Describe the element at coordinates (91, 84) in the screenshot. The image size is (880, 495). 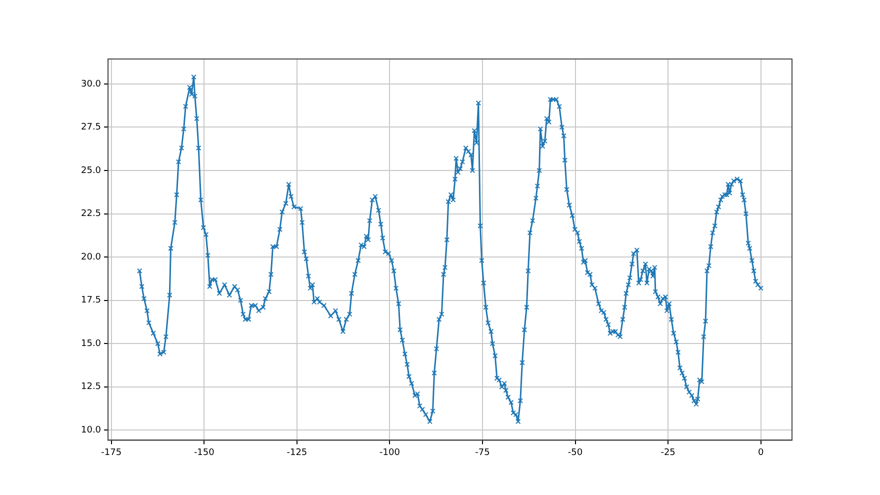
I see `y-tick-label: 30.0` at that location.